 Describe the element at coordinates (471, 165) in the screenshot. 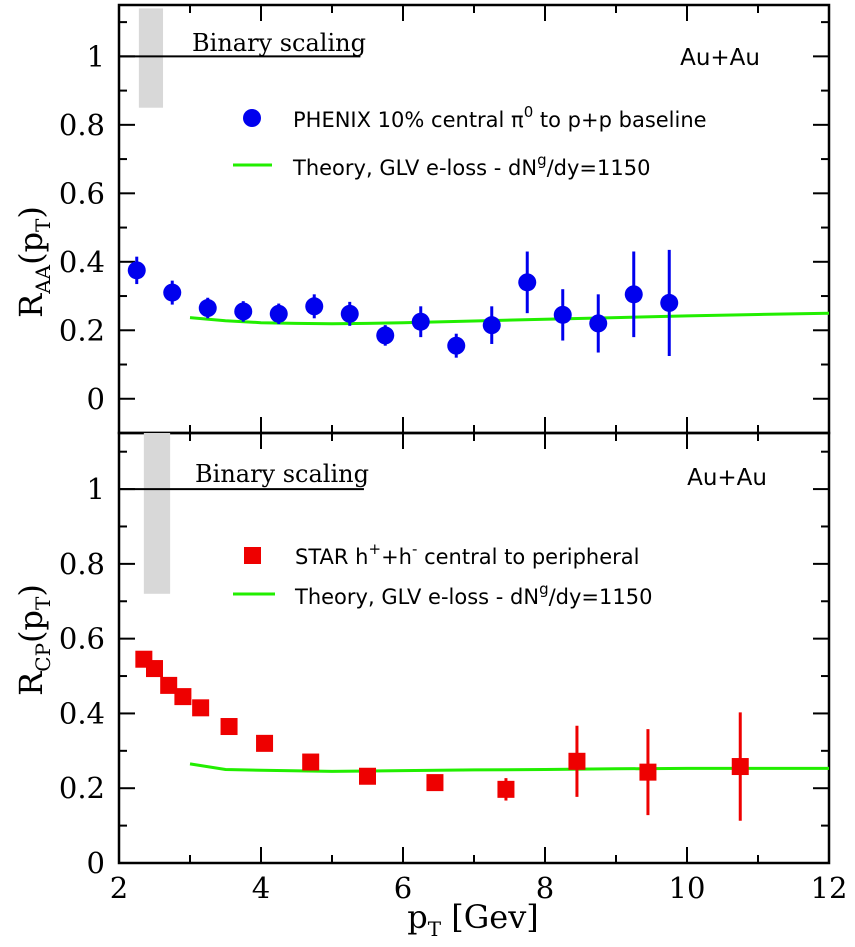

I see `top-legend-theory-label: Theory, GLV e-loss - dNg/dy=1150` at that location.